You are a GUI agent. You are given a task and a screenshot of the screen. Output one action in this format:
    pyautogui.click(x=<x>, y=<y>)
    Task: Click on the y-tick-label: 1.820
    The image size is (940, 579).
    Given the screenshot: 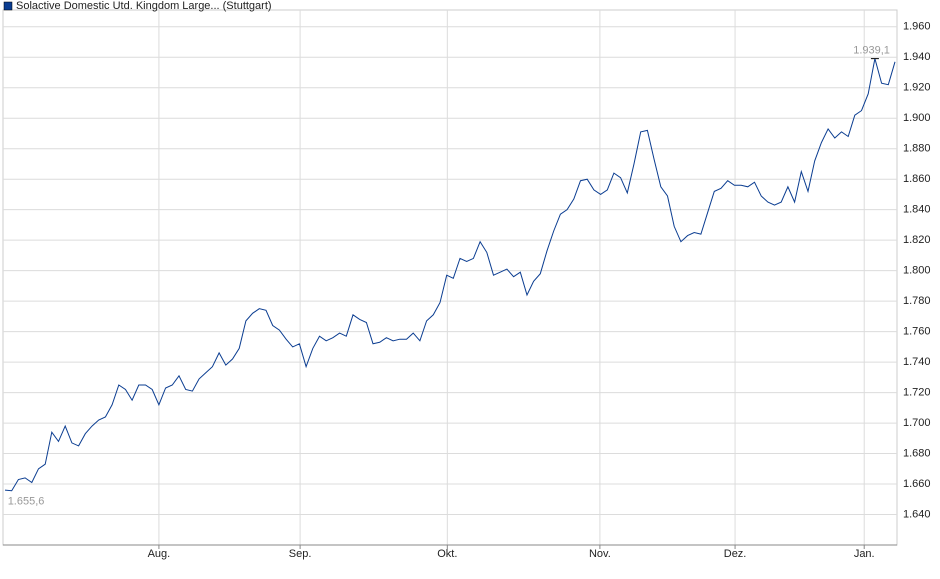 What is the action you would take?
    pyautogui.click(x=917, y=240)
    